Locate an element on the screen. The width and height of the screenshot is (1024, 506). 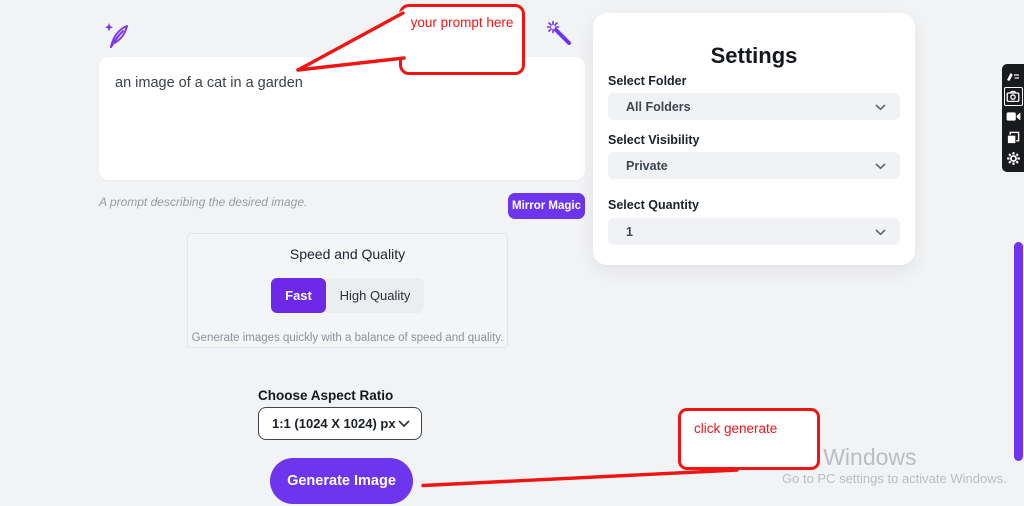
copy-window-icon is located at coordinates (1013, 137).